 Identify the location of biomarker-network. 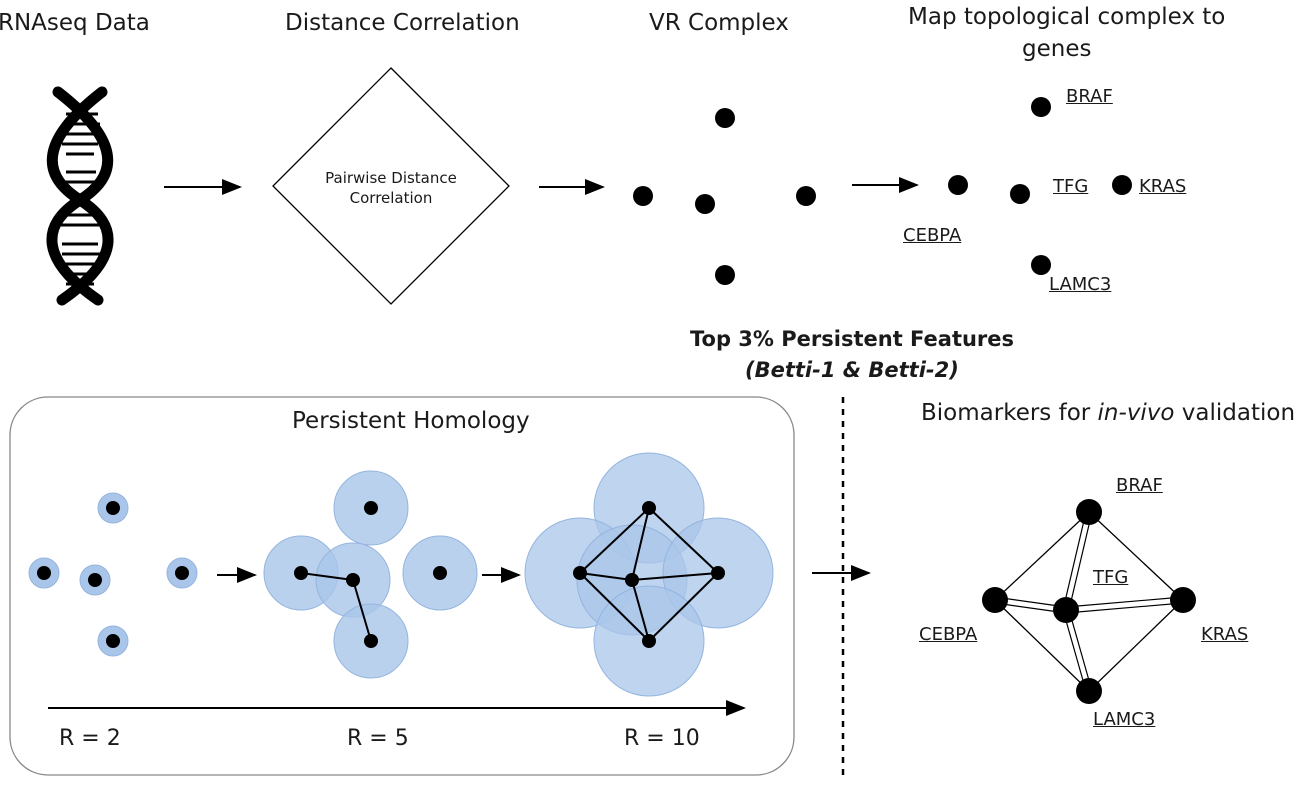
(1089, 601).